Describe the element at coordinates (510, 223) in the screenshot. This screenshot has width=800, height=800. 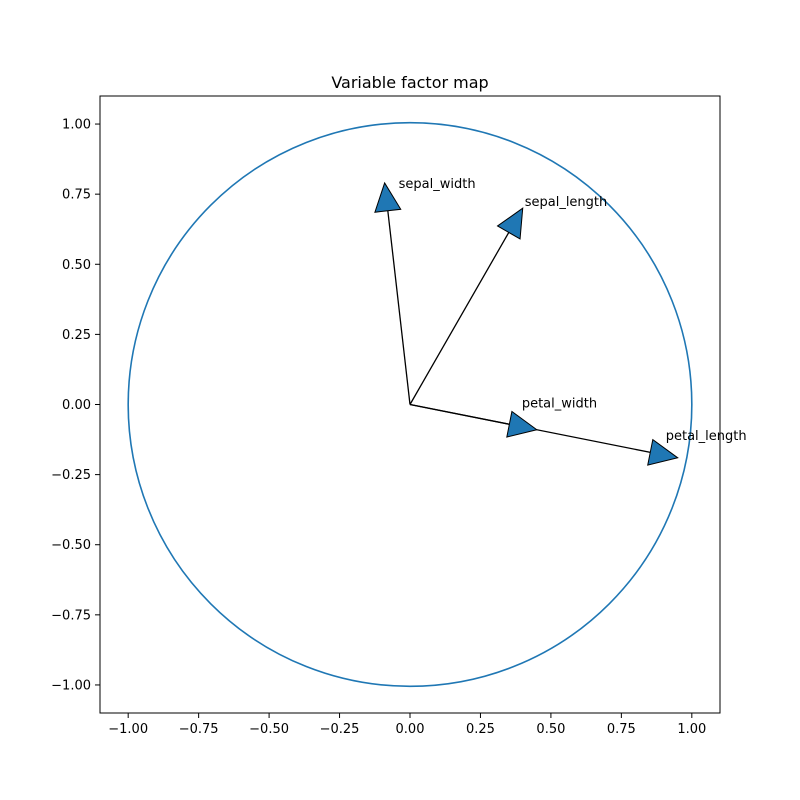
I see `vector-arrowhead-sepal_length` at that location.